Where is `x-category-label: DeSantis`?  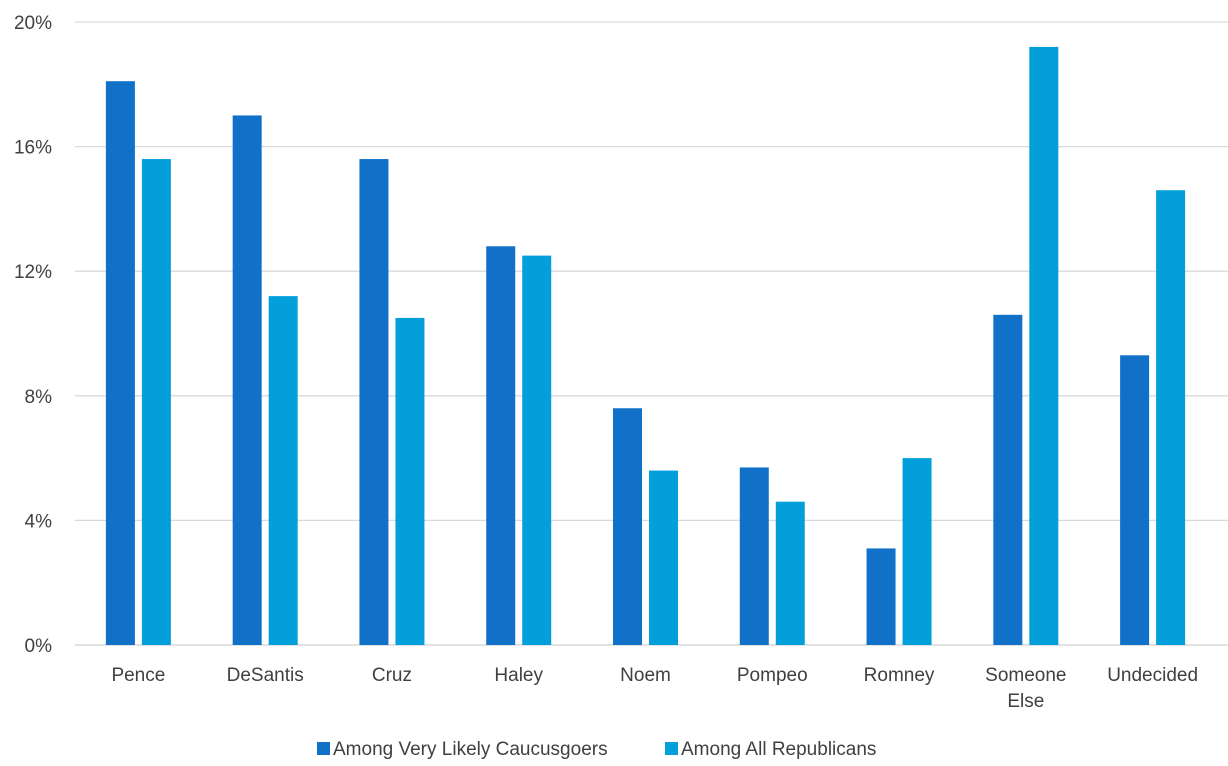 x-category-label: DeSantis is located at coordinates (265, 675).